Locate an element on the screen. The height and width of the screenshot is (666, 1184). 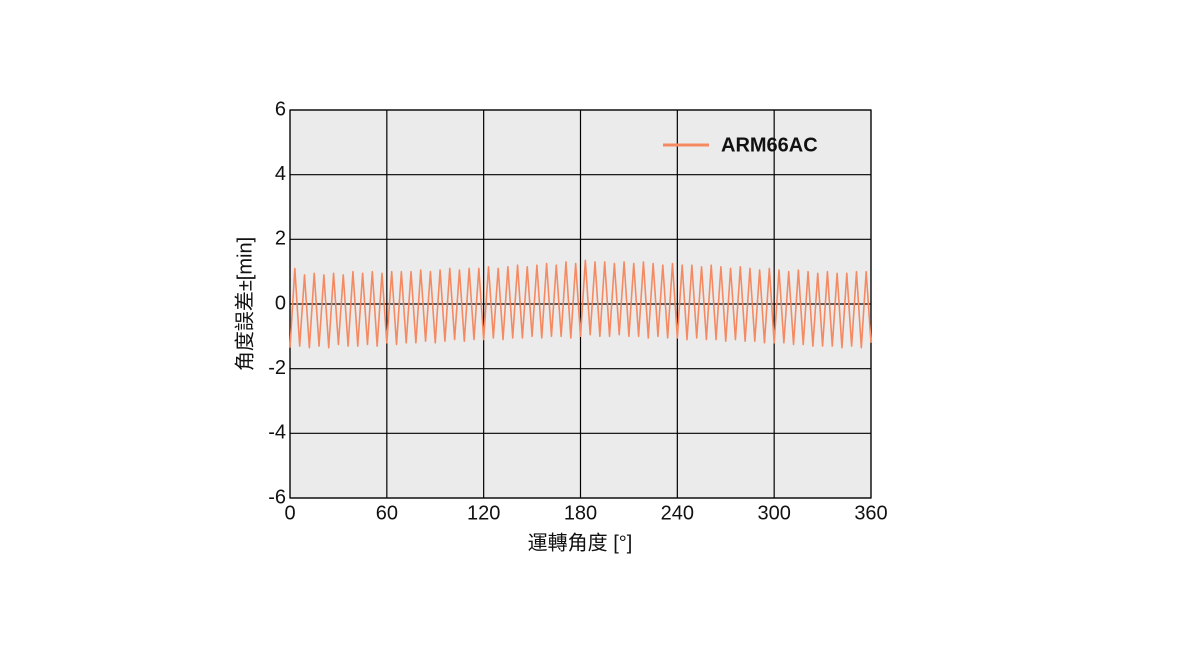
y-tick-label: 6 is located at coordinates (280, 109).